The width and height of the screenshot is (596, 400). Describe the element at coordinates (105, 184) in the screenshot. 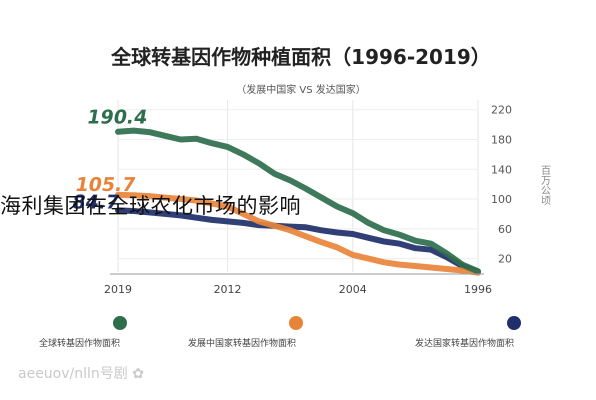

I see `end-label-1: 105.7` at that location.